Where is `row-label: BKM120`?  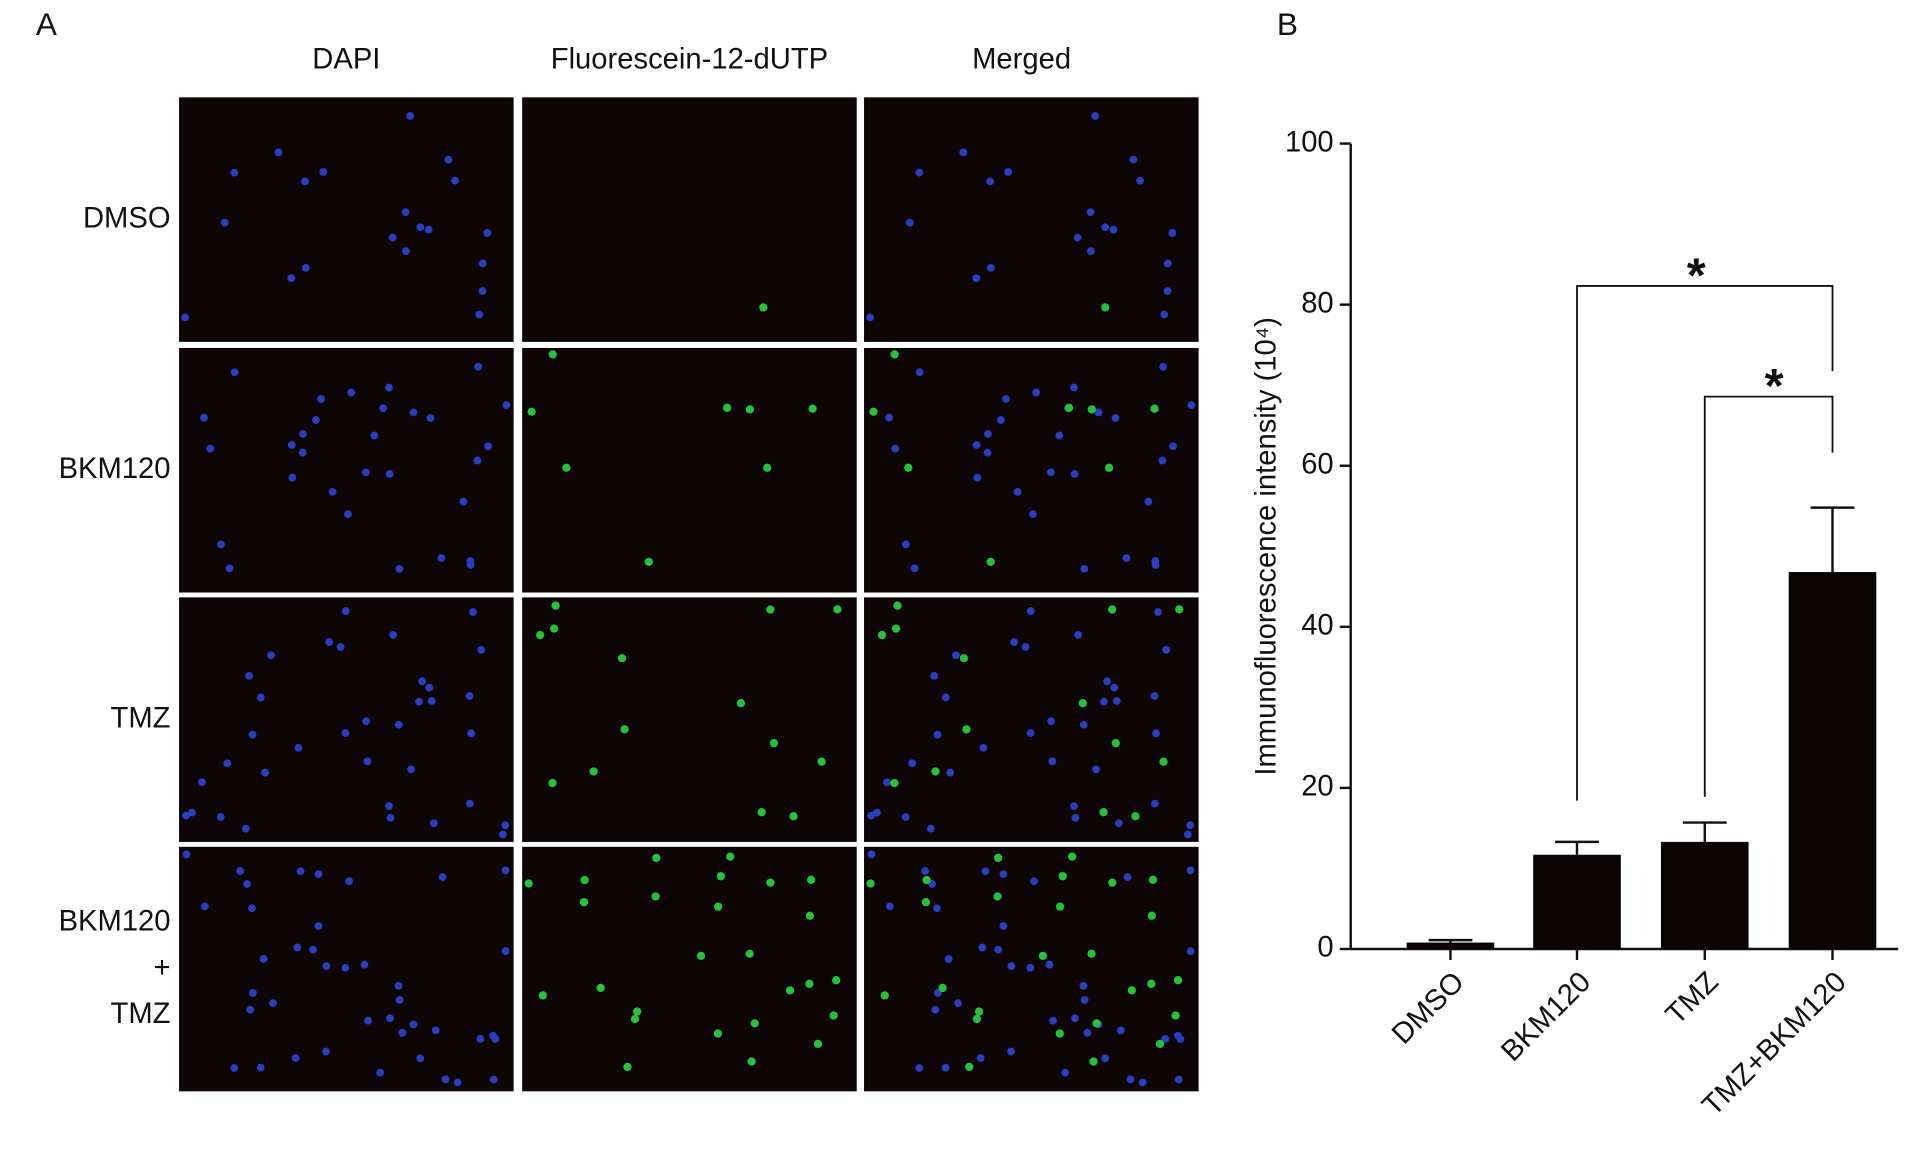 row-label: BKM120 is located at coordinates (115, 922).